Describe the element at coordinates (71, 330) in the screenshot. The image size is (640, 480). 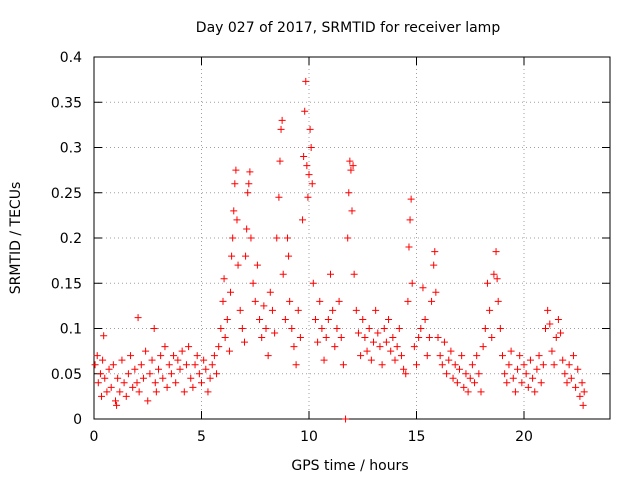
I see `y-tick-label: 0.1` at that location.